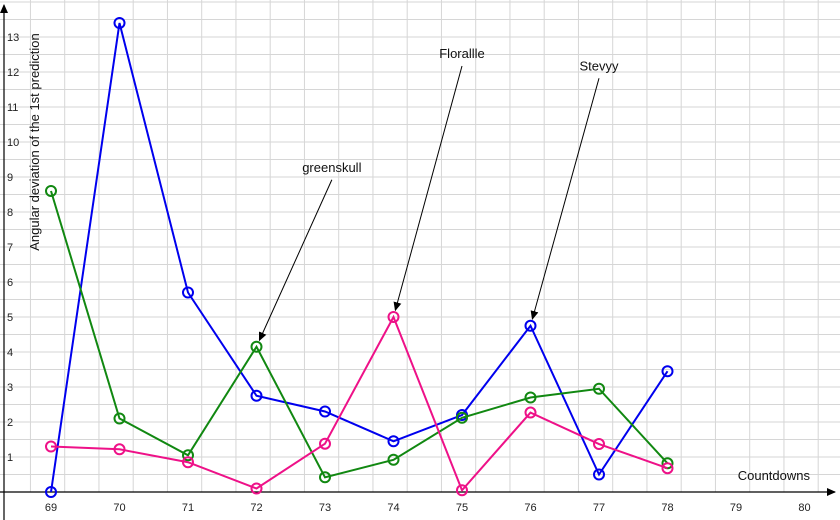  What do you see at coordinates (34, 142) in the screenshot?
I see `y-axis-label: Angular deviation of the 1st prediction` at bounding box center [34, 142].